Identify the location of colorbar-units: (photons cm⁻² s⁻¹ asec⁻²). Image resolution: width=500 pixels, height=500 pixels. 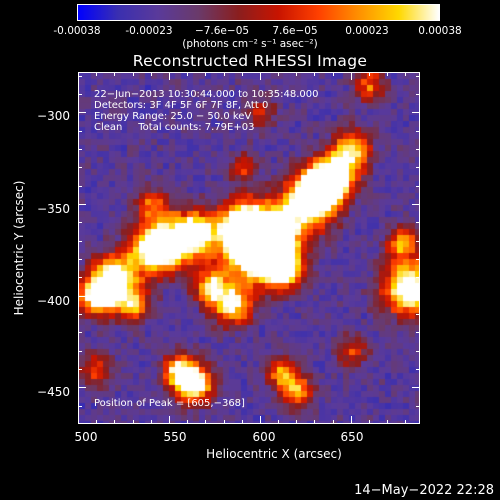
(250, 44).